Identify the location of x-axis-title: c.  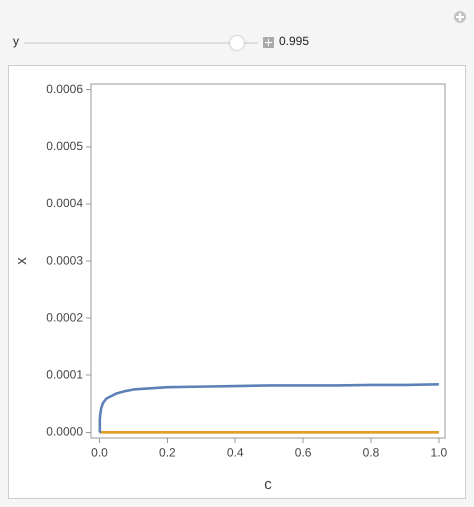
(268, 485).